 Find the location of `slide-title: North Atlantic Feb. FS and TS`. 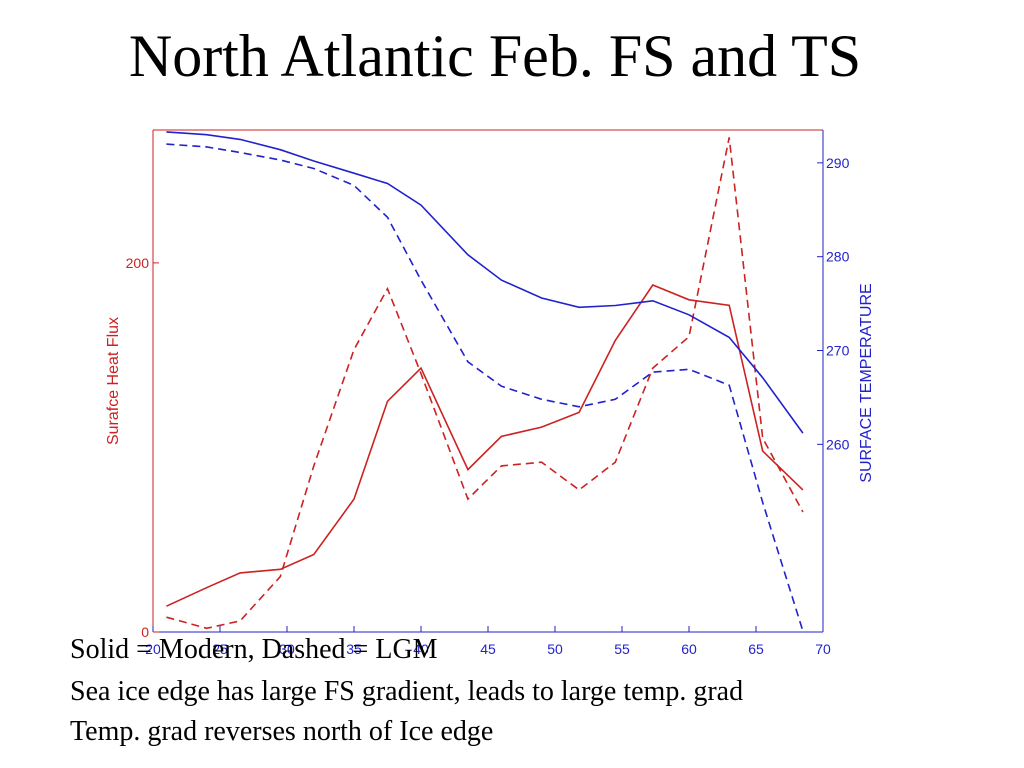

slide-title: North Atlantic Feb. FS and TS is located at coordinates (495, 56).